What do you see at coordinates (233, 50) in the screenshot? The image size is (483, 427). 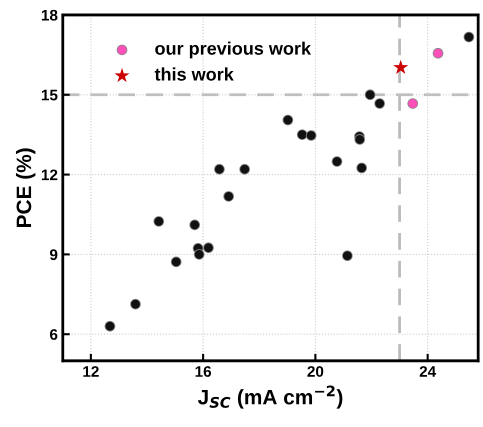 I see `legend-label: our previous work` at bounding box center [233, 50].